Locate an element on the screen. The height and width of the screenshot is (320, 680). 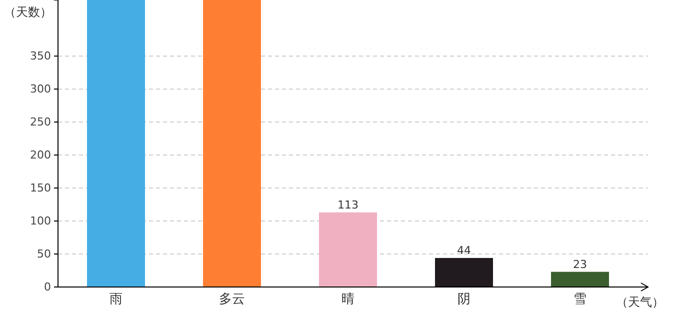
data-label: 113 is located at coordinates (348, 205).